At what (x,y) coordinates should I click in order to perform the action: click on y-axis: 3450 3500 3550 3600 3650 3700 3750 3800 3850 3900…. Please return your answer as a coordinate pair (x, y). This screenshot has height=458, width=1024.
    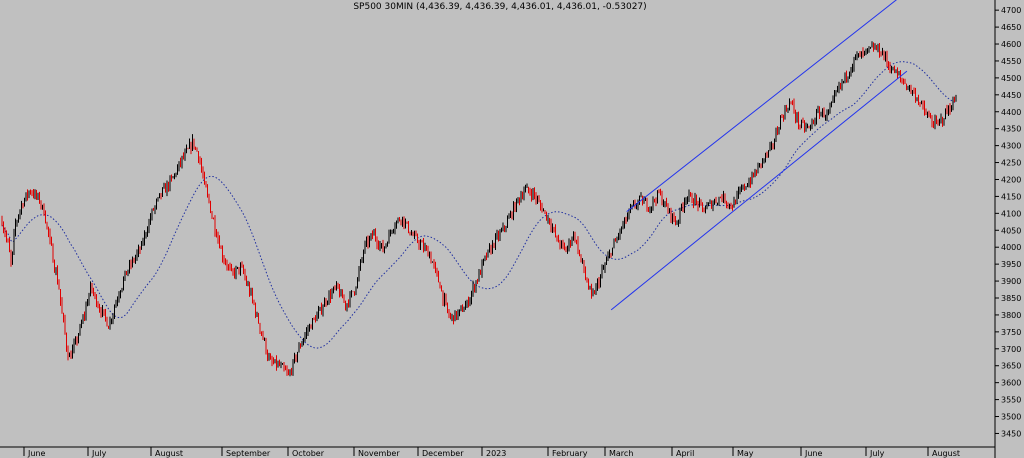
    Looking at the image, I should click on (1007, 229).